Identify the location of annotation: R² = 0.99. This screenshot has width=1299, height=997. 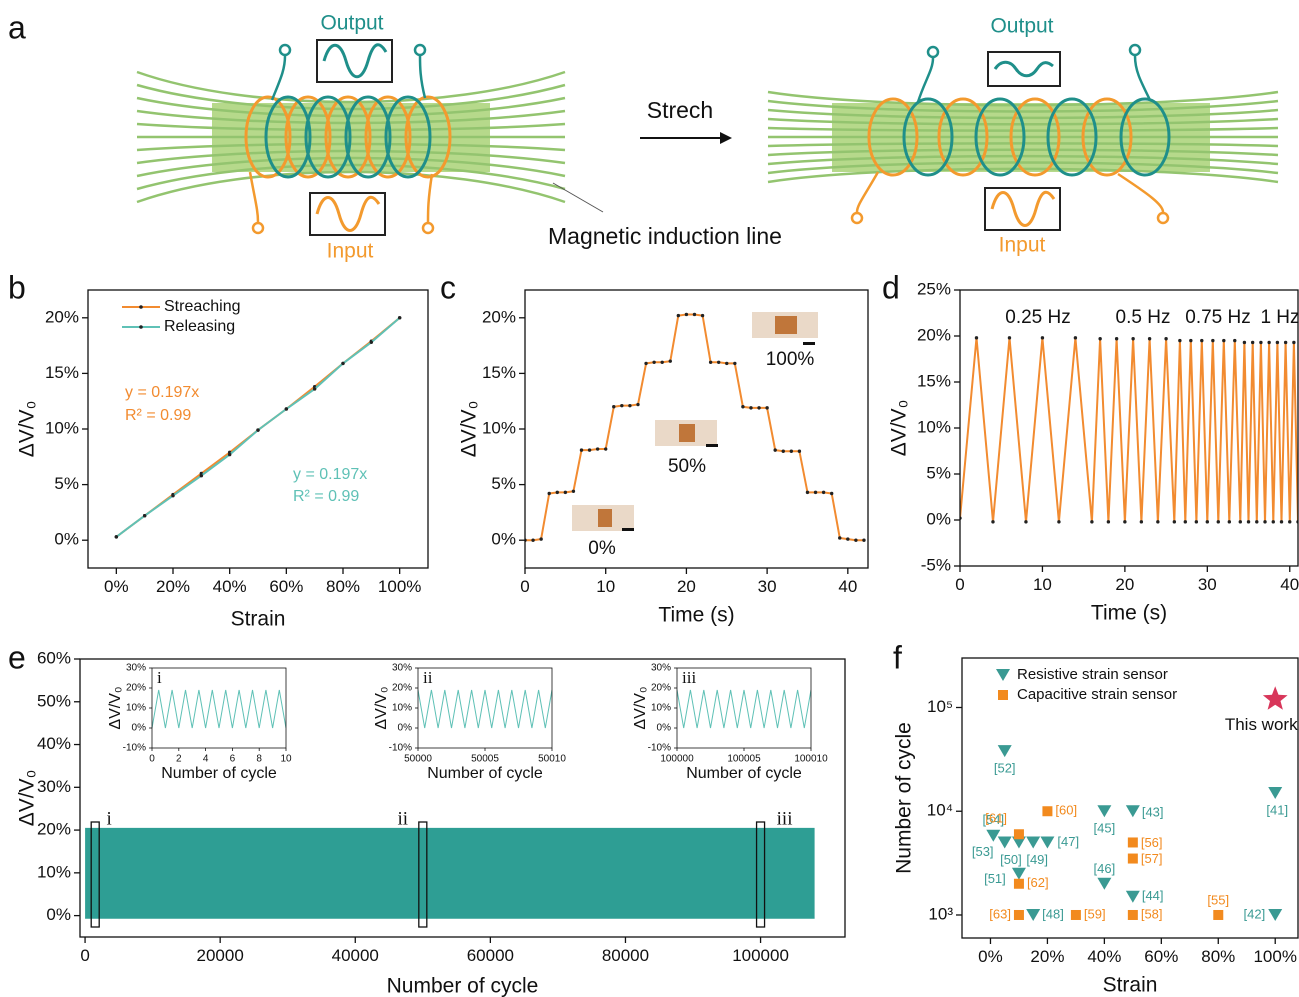
(158, 415).